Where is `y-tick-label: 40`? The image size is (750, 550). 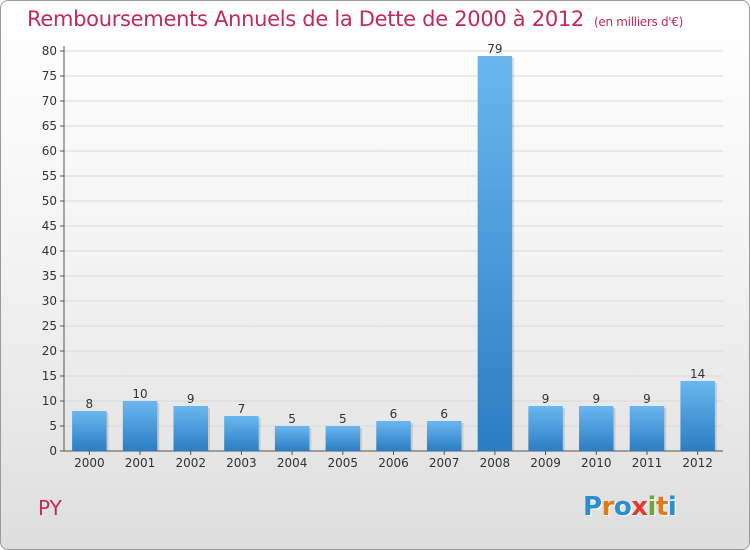
y-tick-label: 40 is located at coordinates (49, 251).